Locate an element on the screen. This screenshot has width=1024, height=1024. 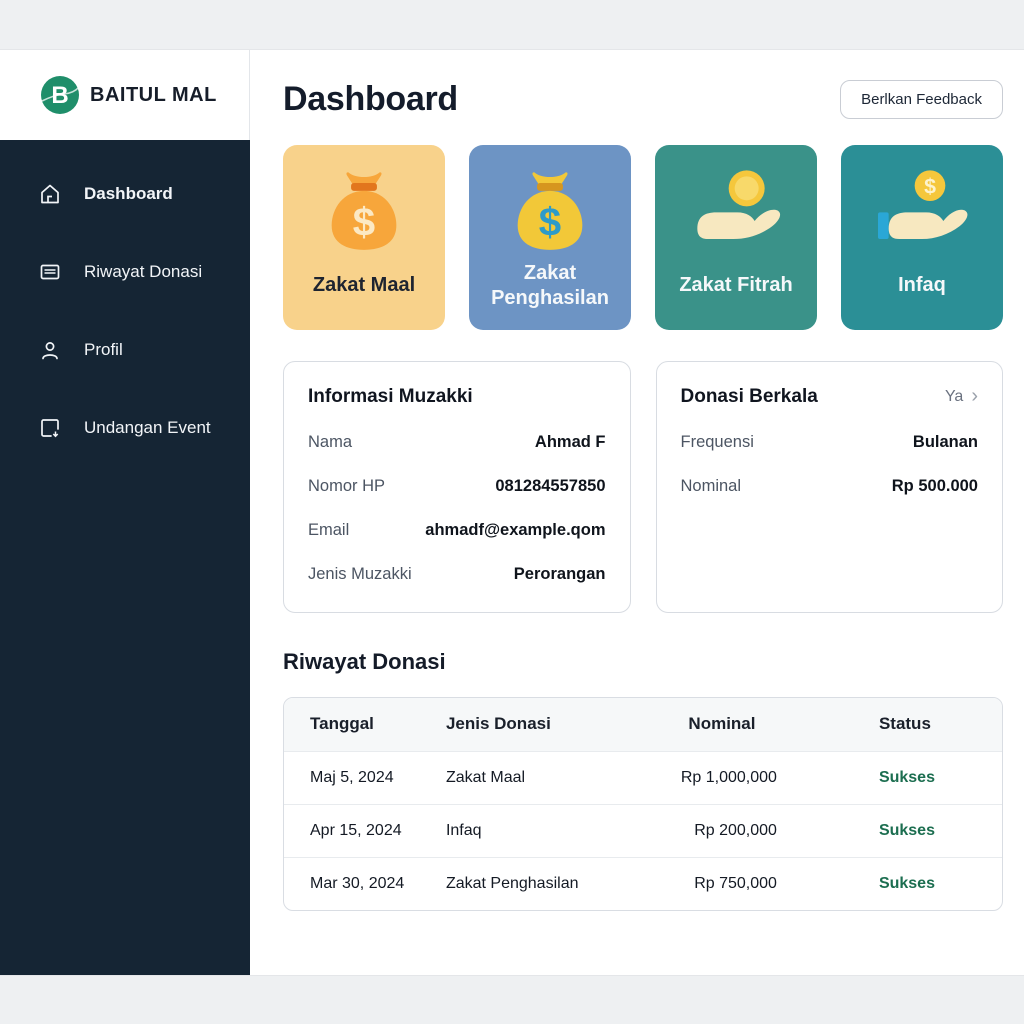
baitul-mal-logo-icon: B is located at coordinates (60, 95).